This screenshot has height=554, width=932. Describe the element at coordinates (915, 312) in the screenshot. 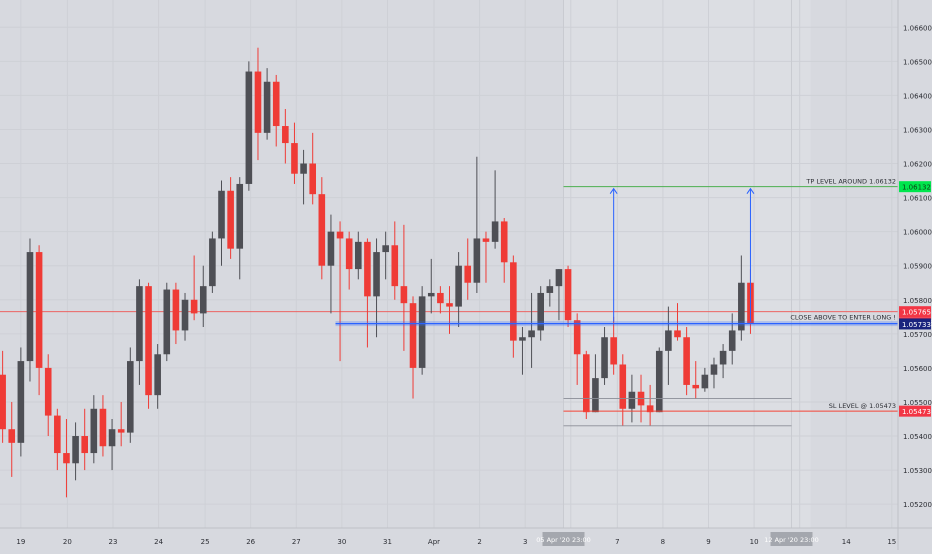

I see `current-price-tag-bg` at that location.